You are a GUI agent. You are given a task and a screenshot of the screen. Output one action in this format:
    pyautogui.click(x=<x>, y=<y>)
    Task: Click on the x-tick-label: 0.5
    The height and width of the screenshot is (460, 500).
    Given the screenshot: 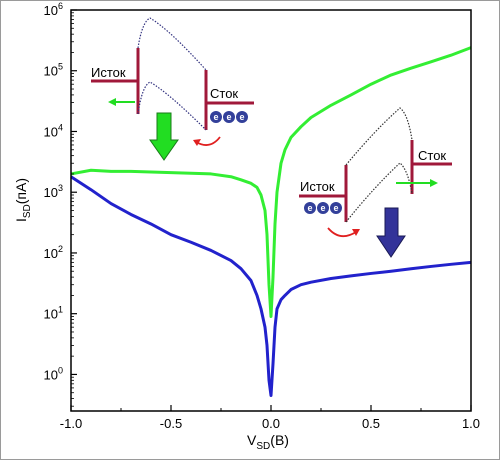 What is the action you would take?
    pyautogui.click(x=371, y=423)
    